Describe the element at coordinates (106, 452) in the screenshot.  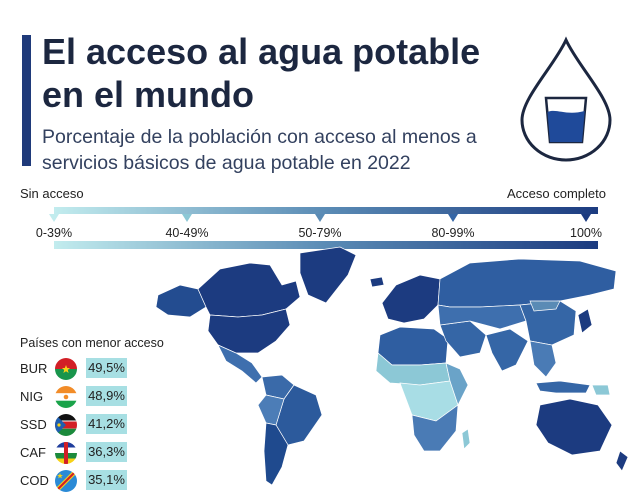
I see `access-value: 36,3%` at that location.